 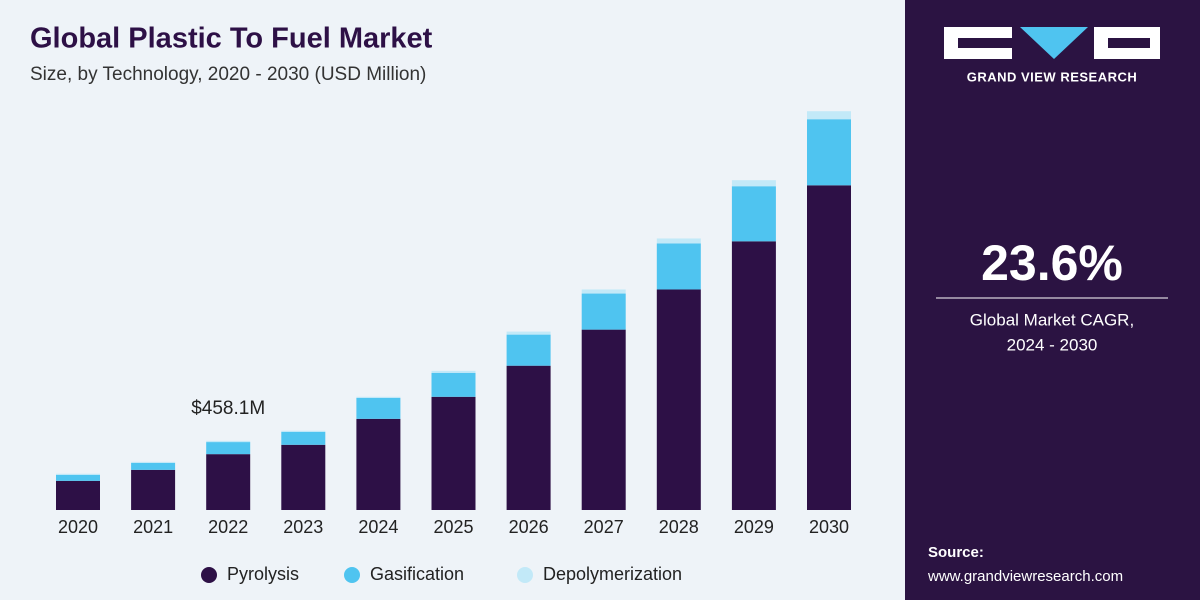 What do you see at coordinates (612, 574) in the screenshot?
I see `legend-label: Depolymerization` at bounding box center [612, 574].